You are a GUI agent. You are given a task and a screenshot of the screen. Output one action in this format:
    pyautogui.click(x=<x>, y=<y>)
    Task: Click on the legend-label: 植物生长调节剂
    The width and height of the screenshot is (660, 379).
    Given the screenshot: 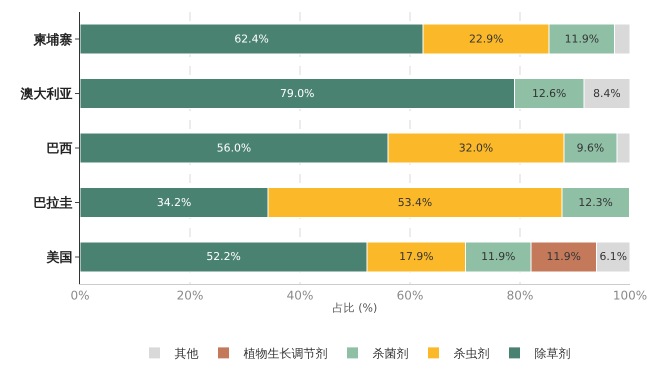 What is the action you would take?
    pyautogui.click(x=286, y=353)
    